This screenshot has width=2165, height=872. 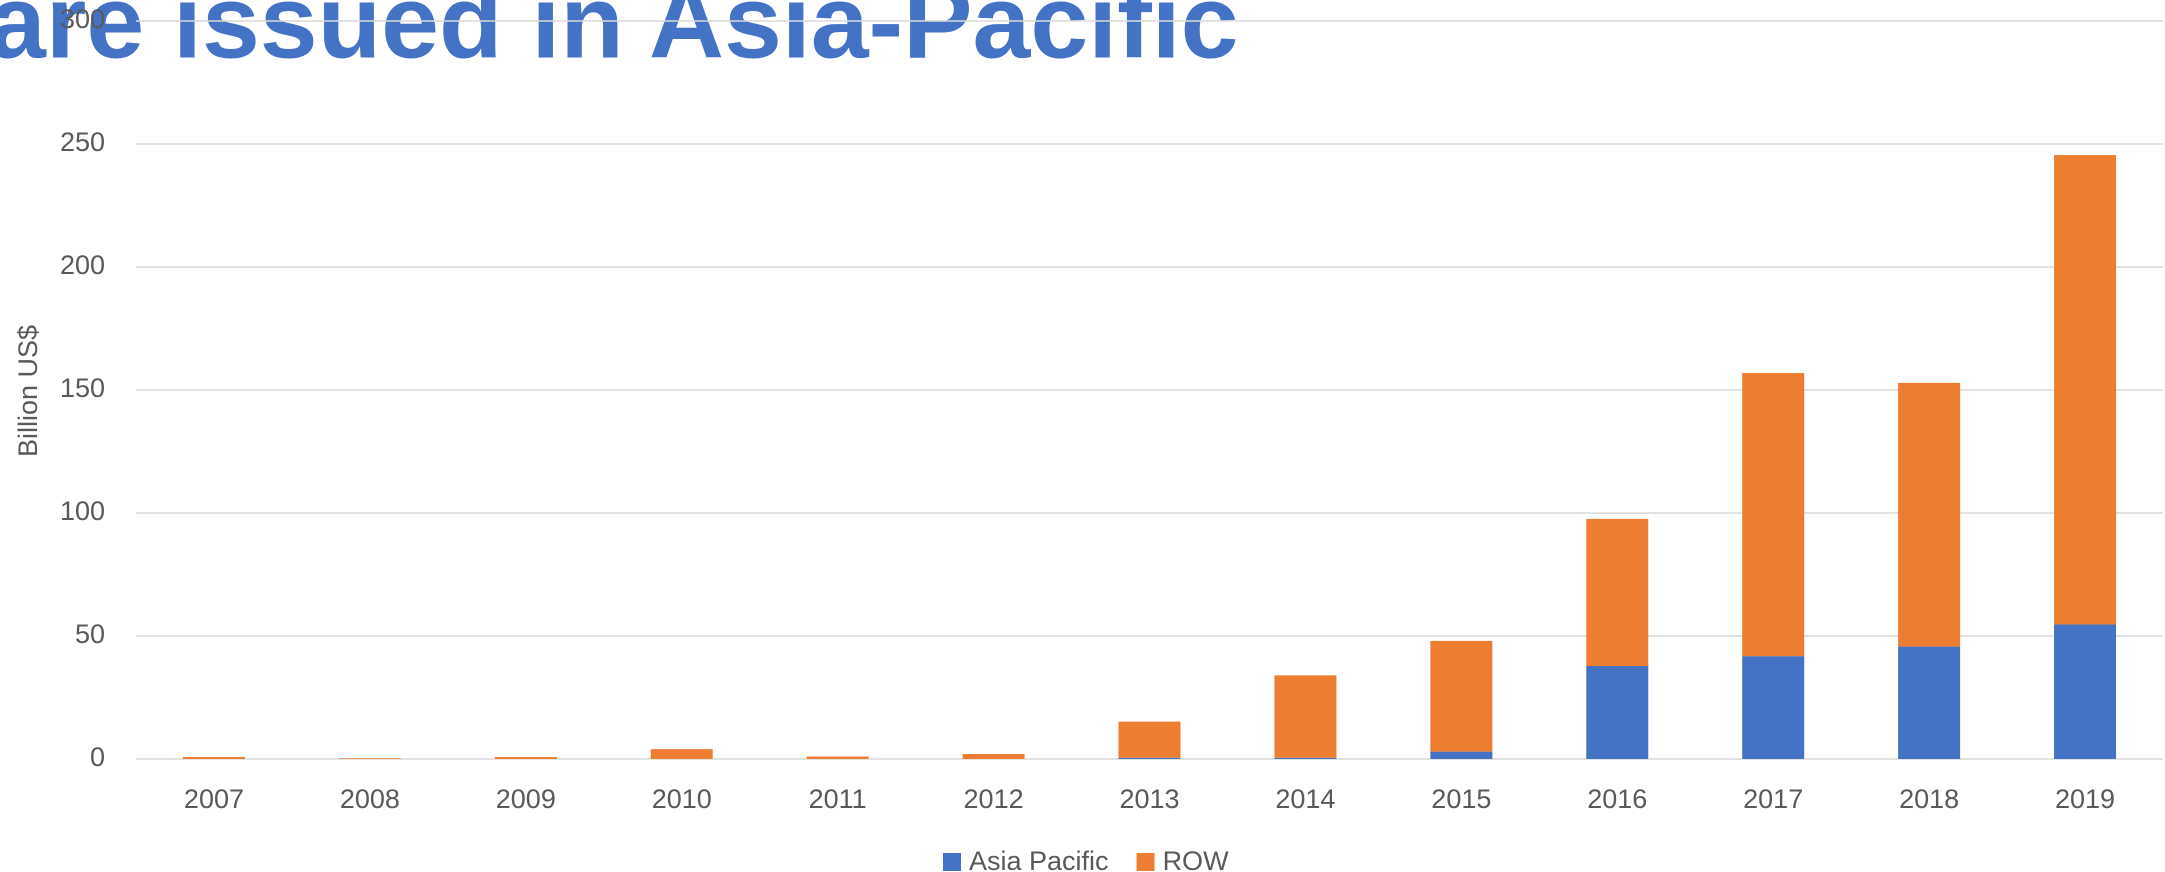 I want to click on x-tick-label: 2008, so click(x=370, y=799).